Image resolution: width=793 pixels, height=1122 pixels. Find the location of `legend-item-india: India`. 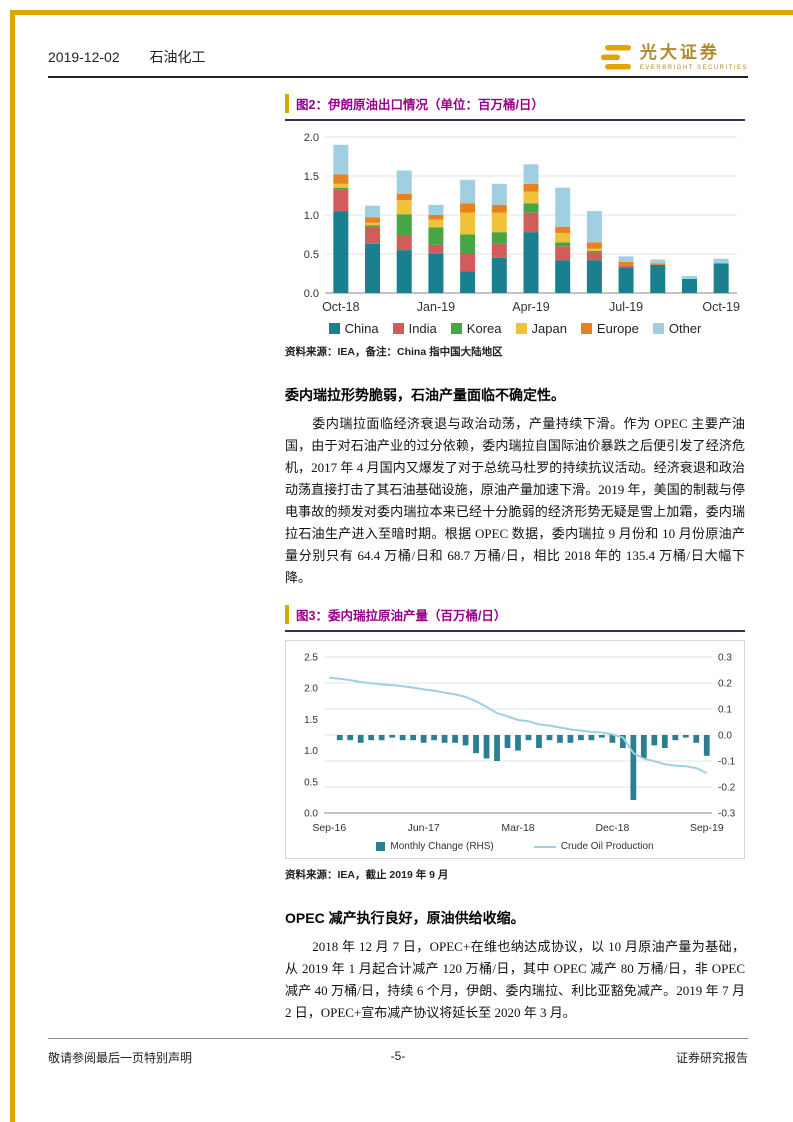

legend-item-india: India is located at coordinates (414, 329).